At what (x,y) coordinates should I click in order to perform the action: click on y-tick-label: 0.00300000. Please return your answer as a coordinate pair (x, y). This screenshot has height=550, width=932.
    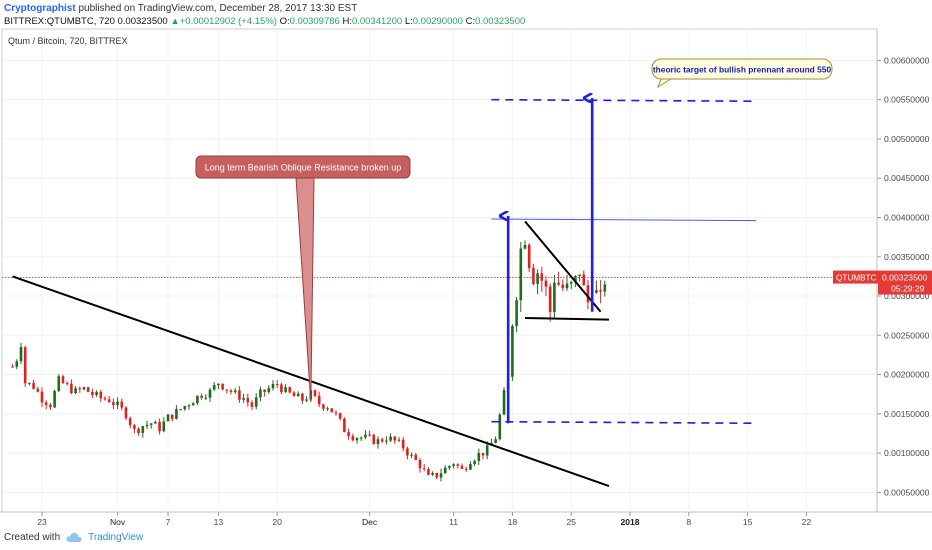
    Looking at the image, I should click on (907, 296).